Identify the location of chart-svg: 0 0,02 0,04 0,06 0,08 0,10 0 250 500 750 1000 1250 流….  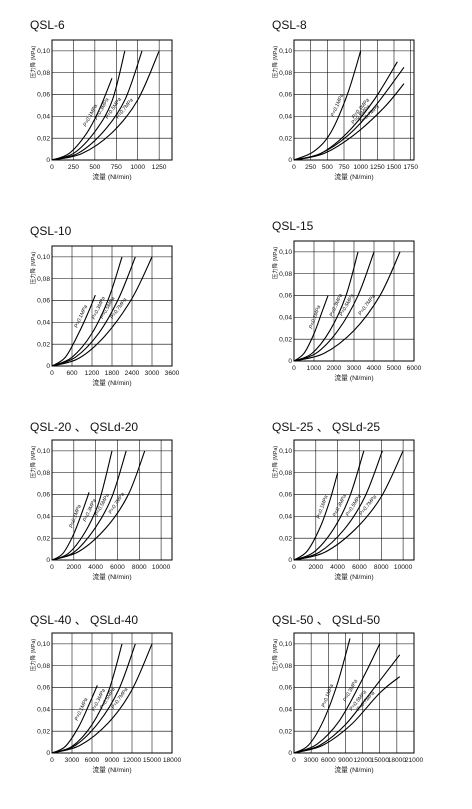
(101, 110).